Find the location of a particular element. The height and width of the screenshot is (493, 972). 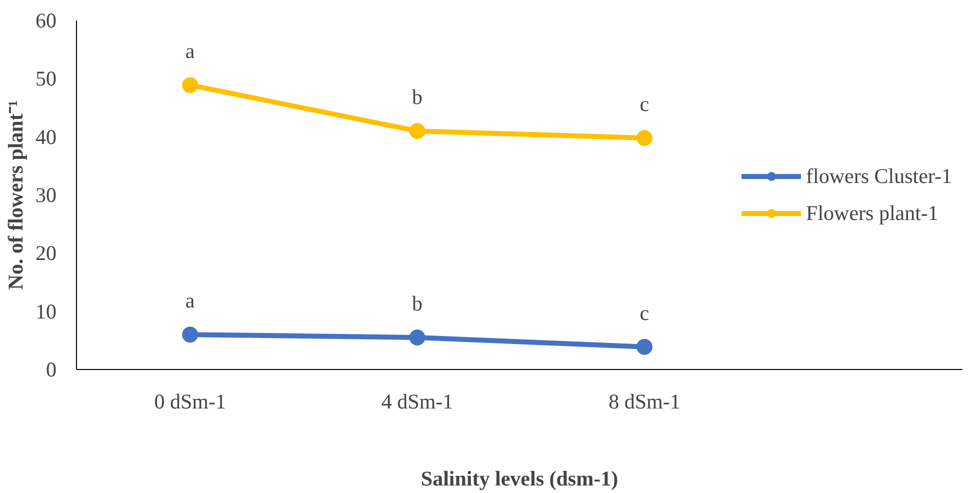

y-tick-label: 0 is located at coordinates (51, 370).